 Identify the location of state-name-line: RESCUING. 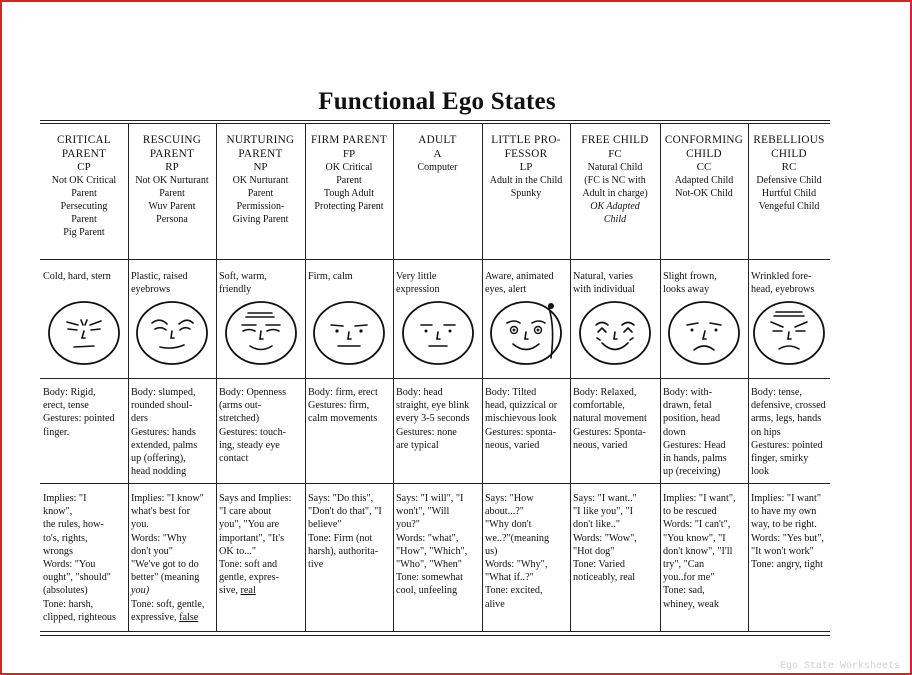
(172, 140).